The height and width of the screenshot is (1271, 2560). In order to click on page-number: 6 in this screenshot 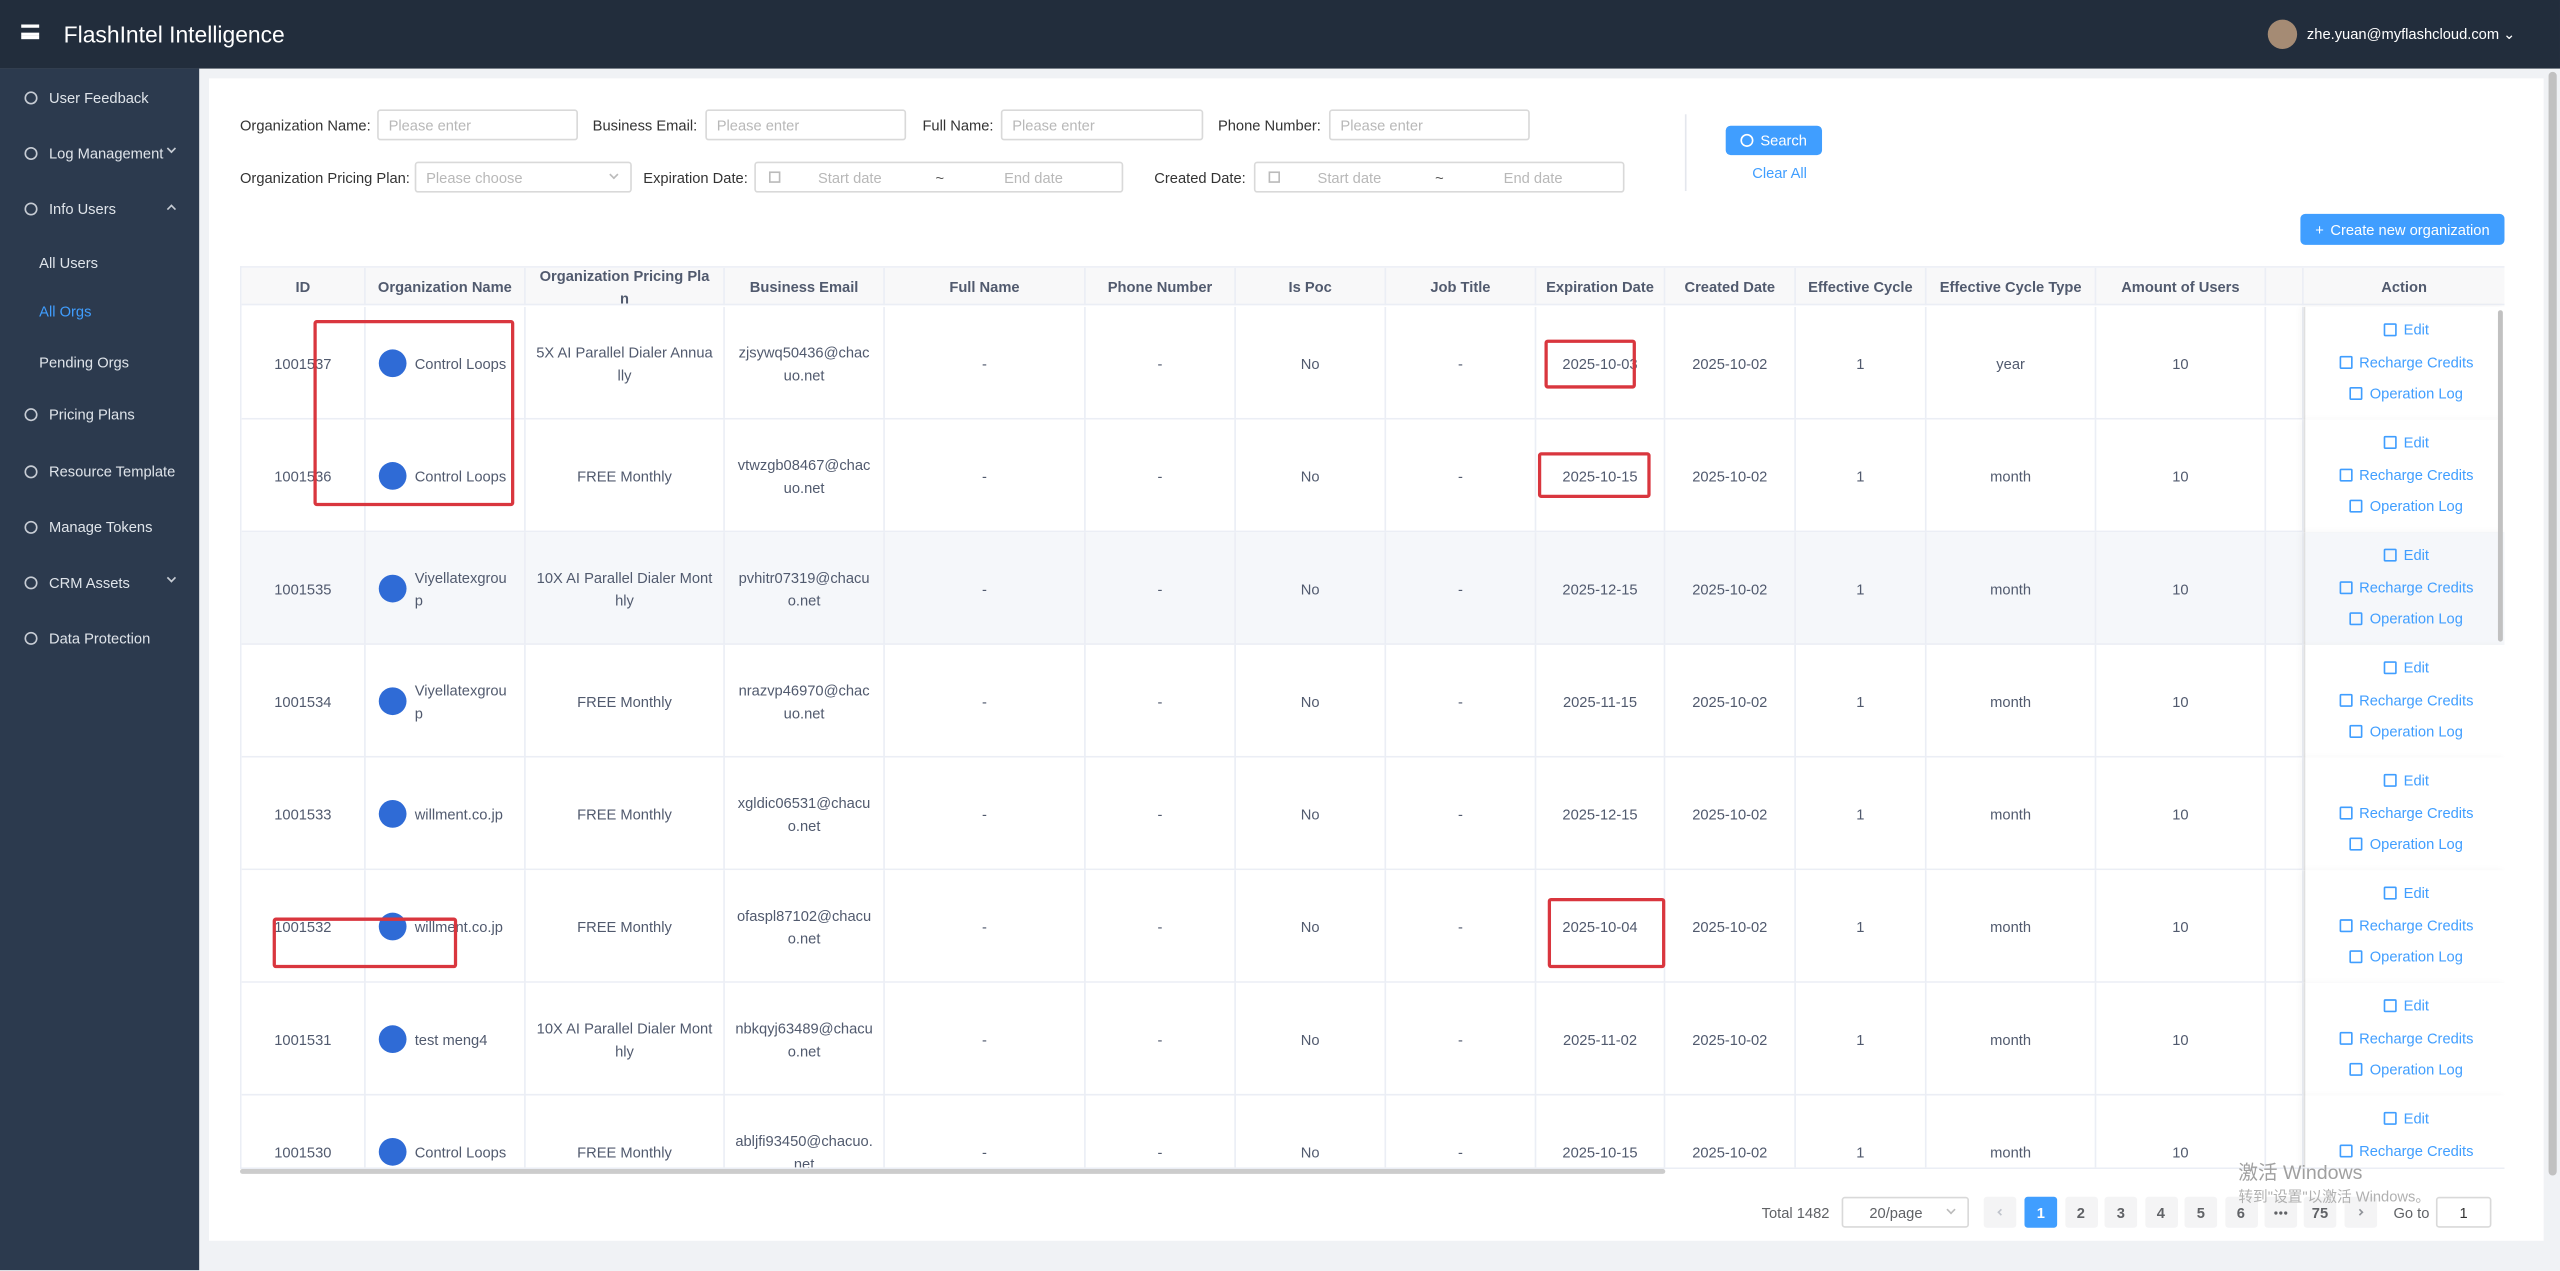, I will do `click(2241, 1212)`.